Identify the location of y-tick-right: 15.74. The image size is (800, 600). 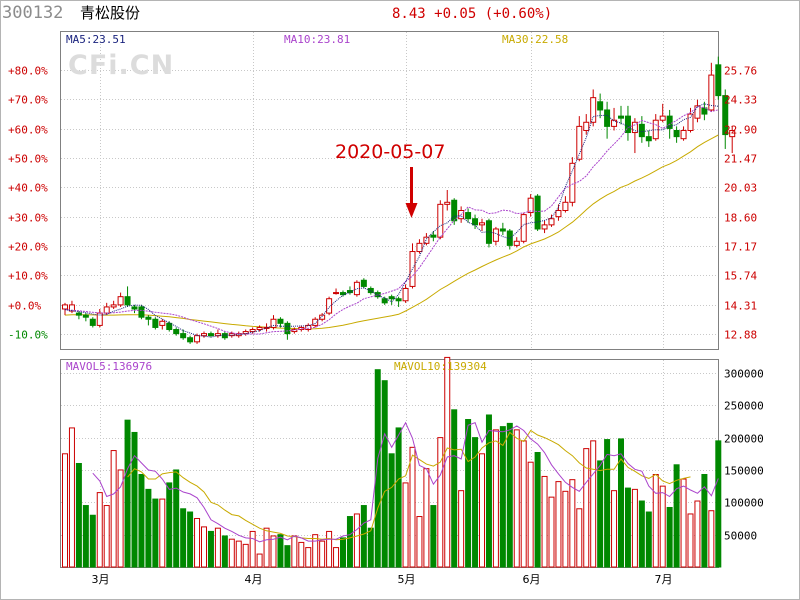
(740, 276).